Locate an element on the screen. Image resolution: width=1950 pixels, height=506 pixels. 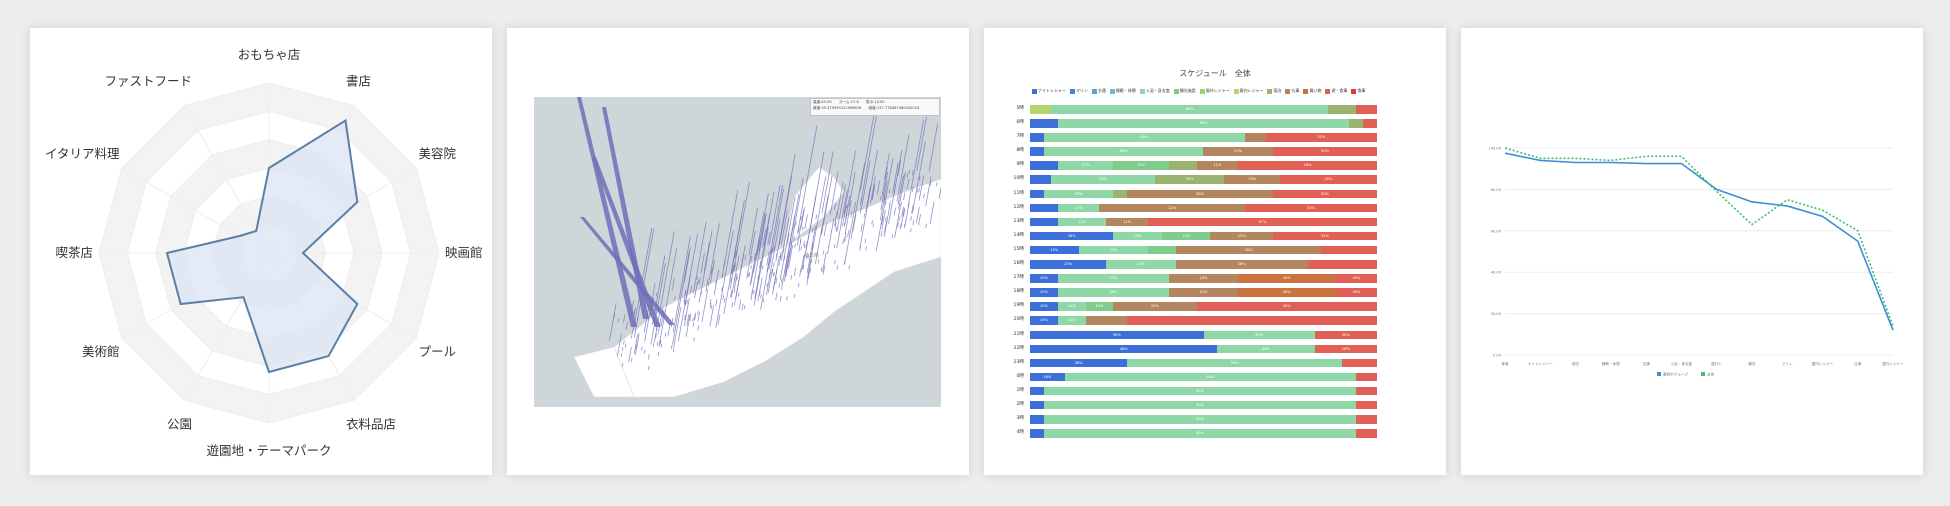
schedule-segment: 24% is located at coordinates (1203, 278).